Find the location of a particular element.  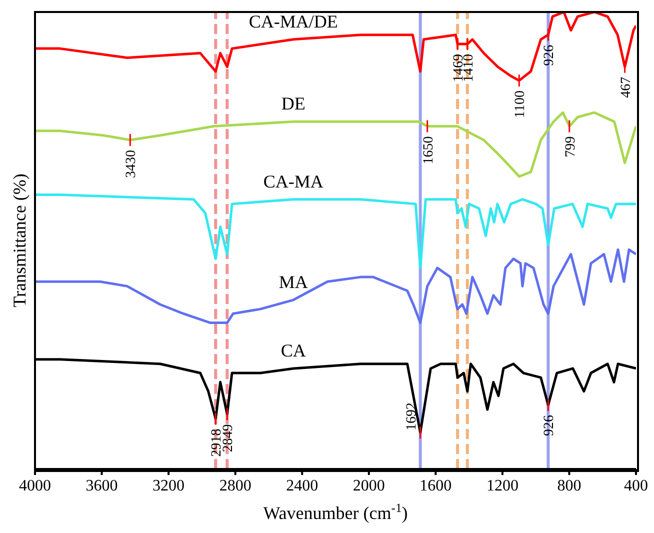

x-tick-label: 400 is located at coordinates (636, 485).